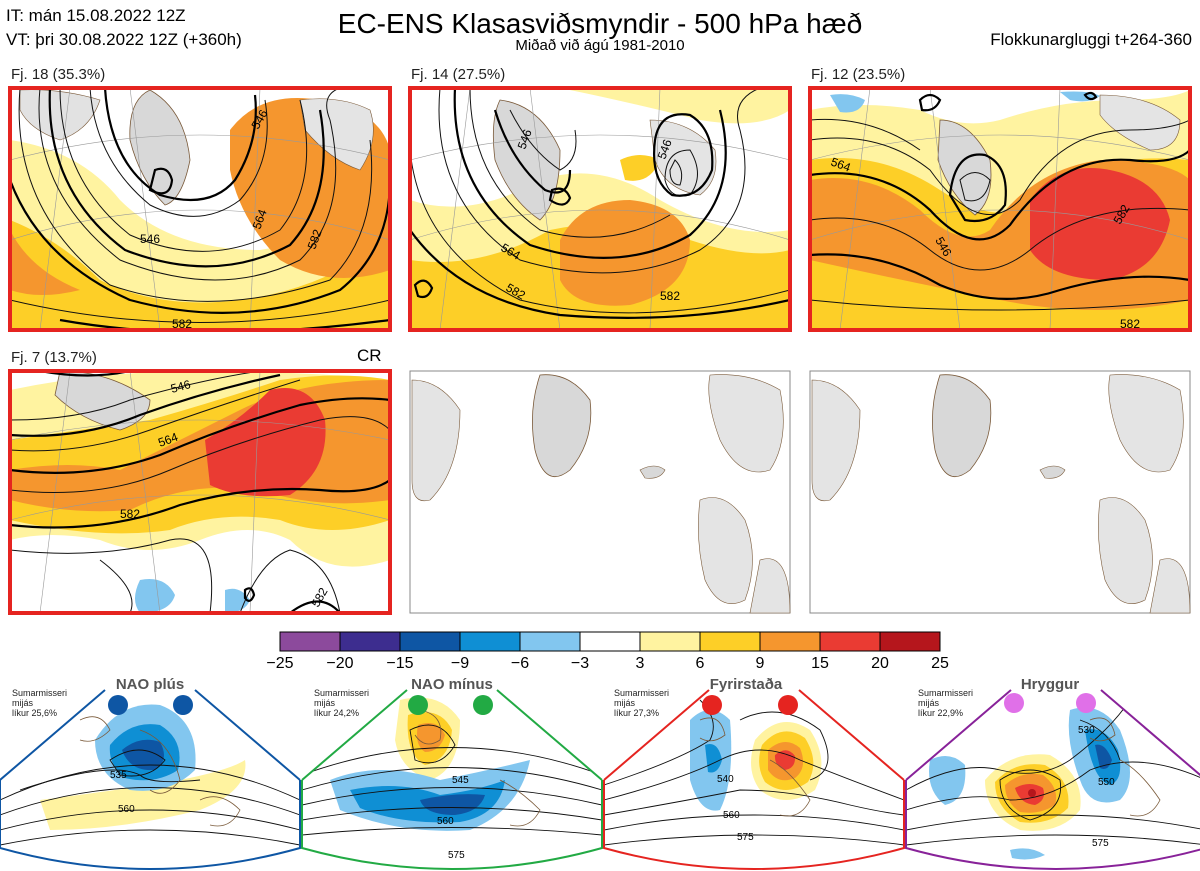 This screenshot has height=871, width=1200. What do you see at coordinates (150, 684) in the screenshot?
I see `regime-title-nao-plus: NAO plús` at bounding box center [150, 684].